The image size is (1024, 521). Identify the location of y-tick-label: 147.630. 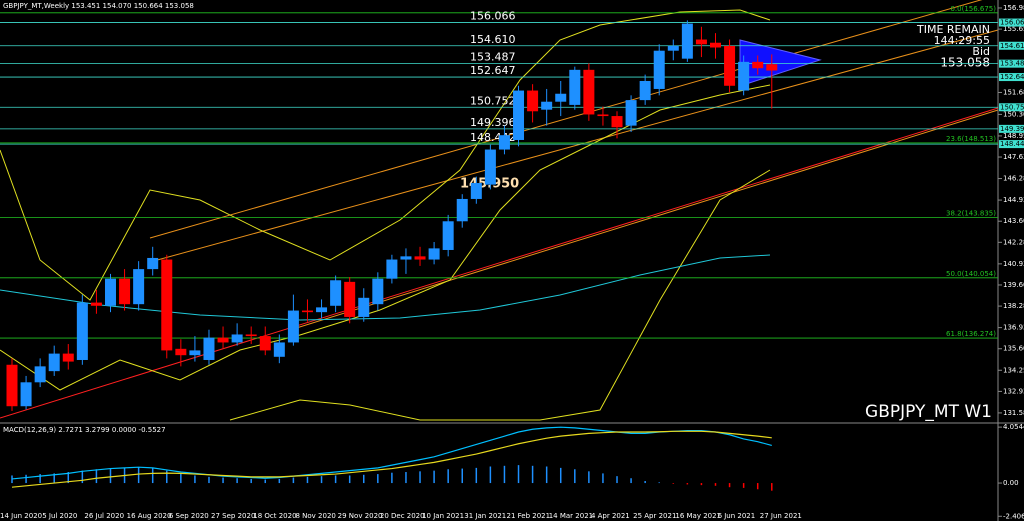
(1013, 157).